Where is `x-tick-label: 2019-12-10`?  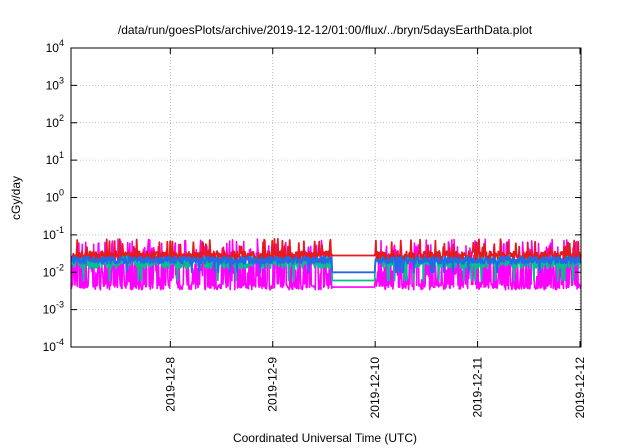 x-tick-label: 2019-12-10 is located at coordinates (375, 388).